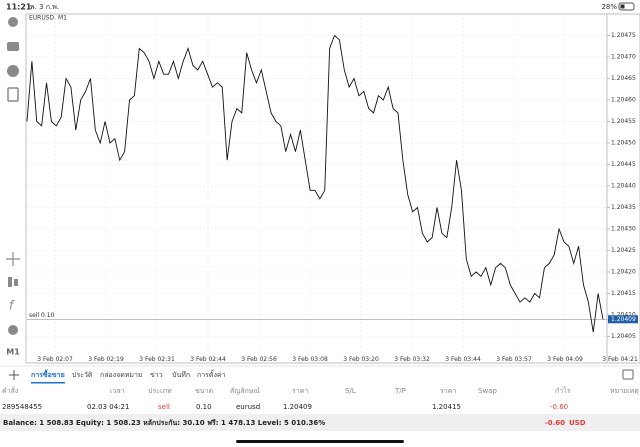 Image resolution: width=640 pixels, height=447 pixels. I want to click on x-tick-label: 3 Feb 03:20, so click(361, 359).